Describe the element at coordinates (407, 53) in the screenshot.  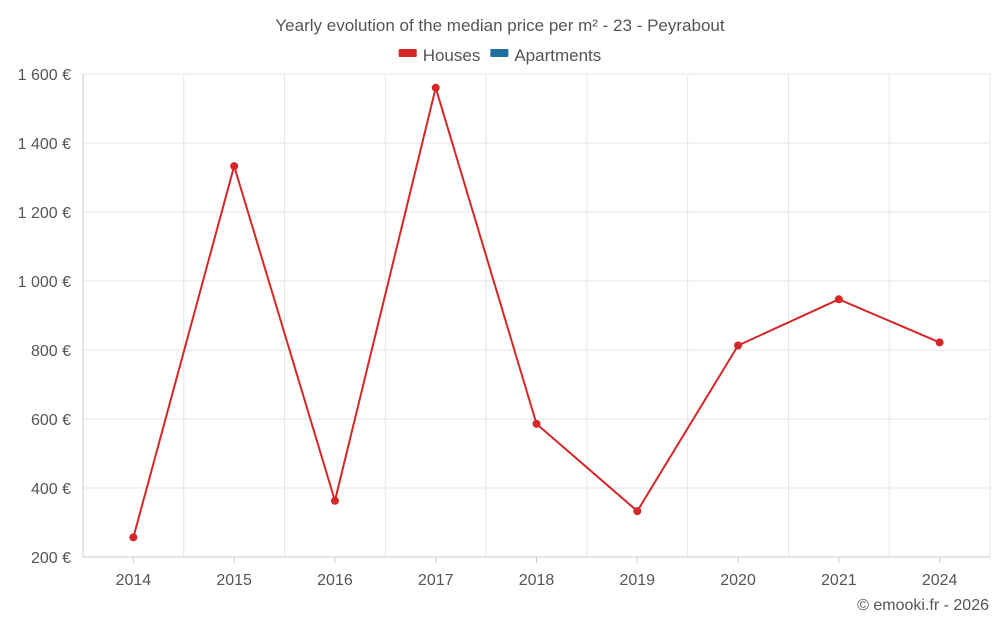
I see `legend-swatch-houses` at that location.